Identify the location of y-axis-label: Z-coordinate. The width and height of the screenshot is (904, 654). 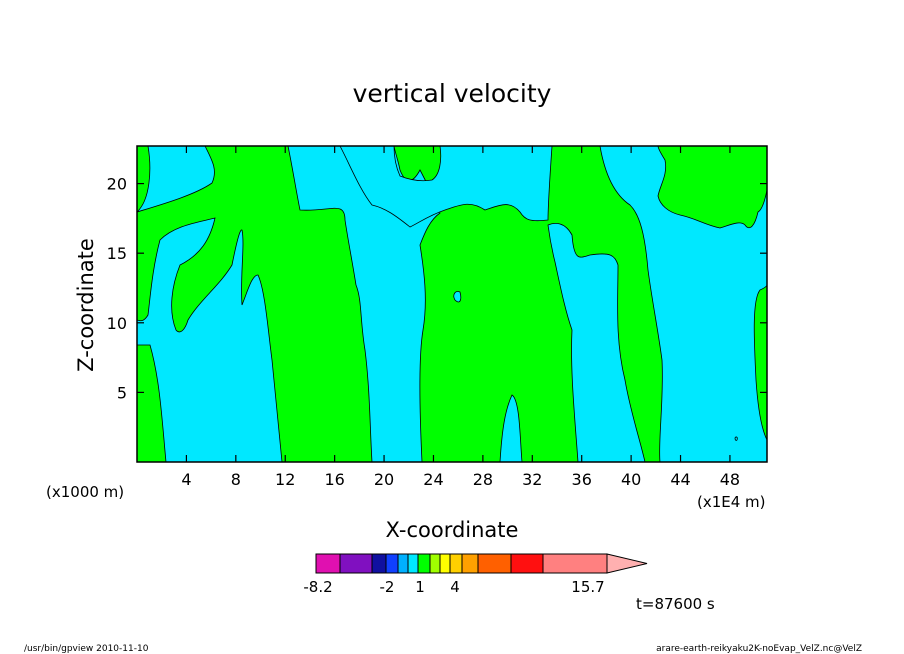
(86, 305).